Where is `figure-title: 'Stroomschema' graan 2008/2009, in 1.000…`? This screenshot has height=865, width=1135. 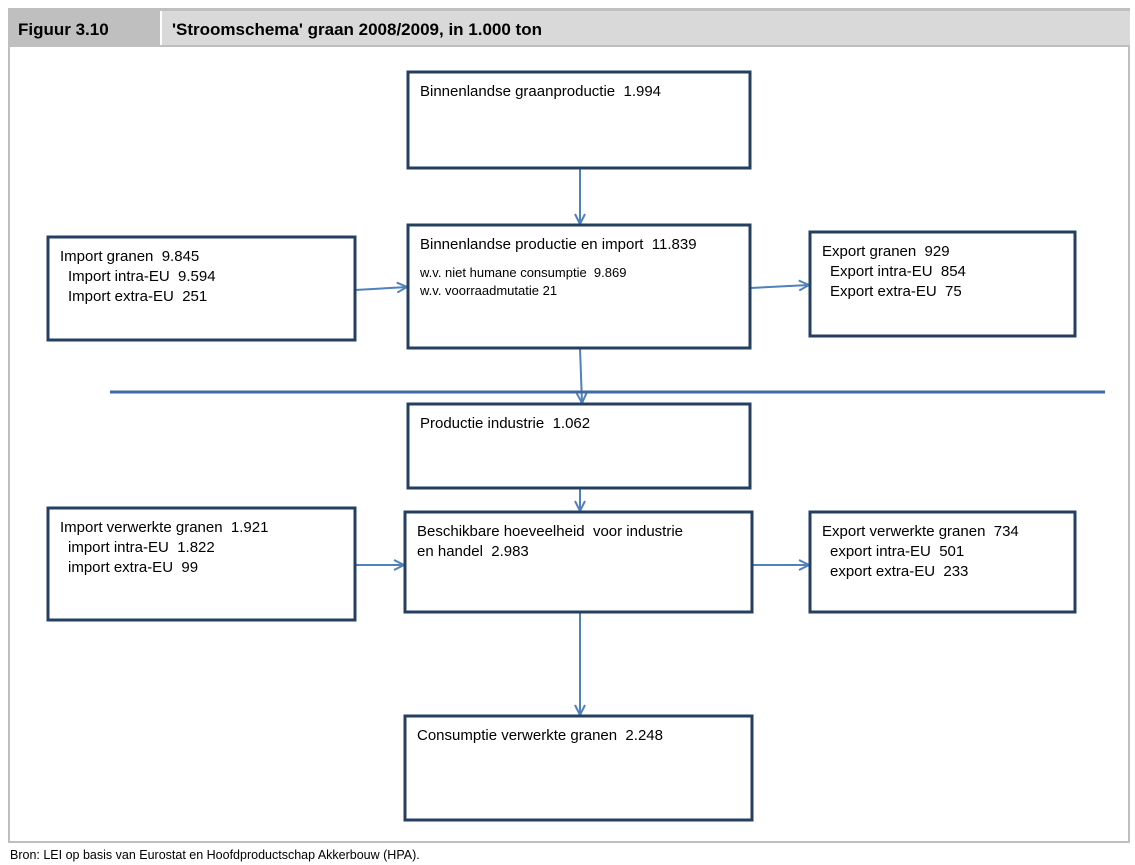
figure-title: 'Stroomschema' graan 2008/2009, in 1.000… is located at coordinates (357, 29).